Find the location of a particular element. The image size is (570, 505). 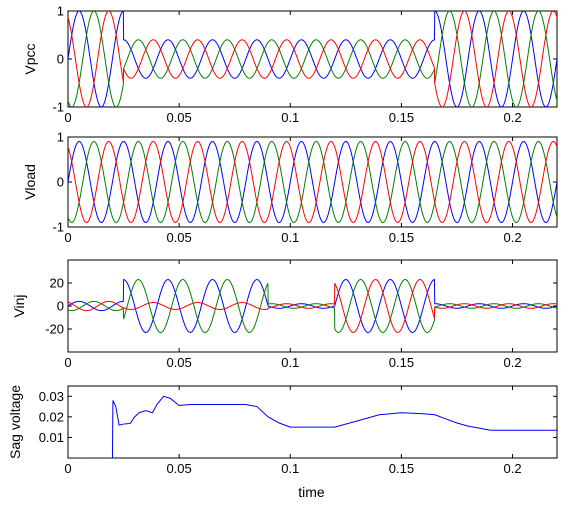

vload-y-tick-label: -1 is located at coordinates (58, 227).